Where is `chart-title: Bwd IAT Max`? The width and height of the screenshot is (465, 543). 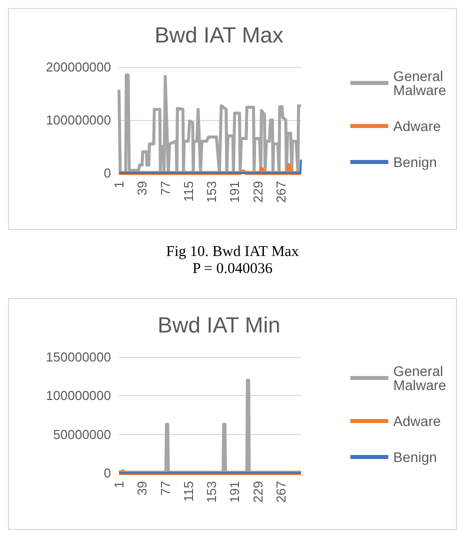
chart-title: Bwd IAT Max is located at coordinates (219, 35).